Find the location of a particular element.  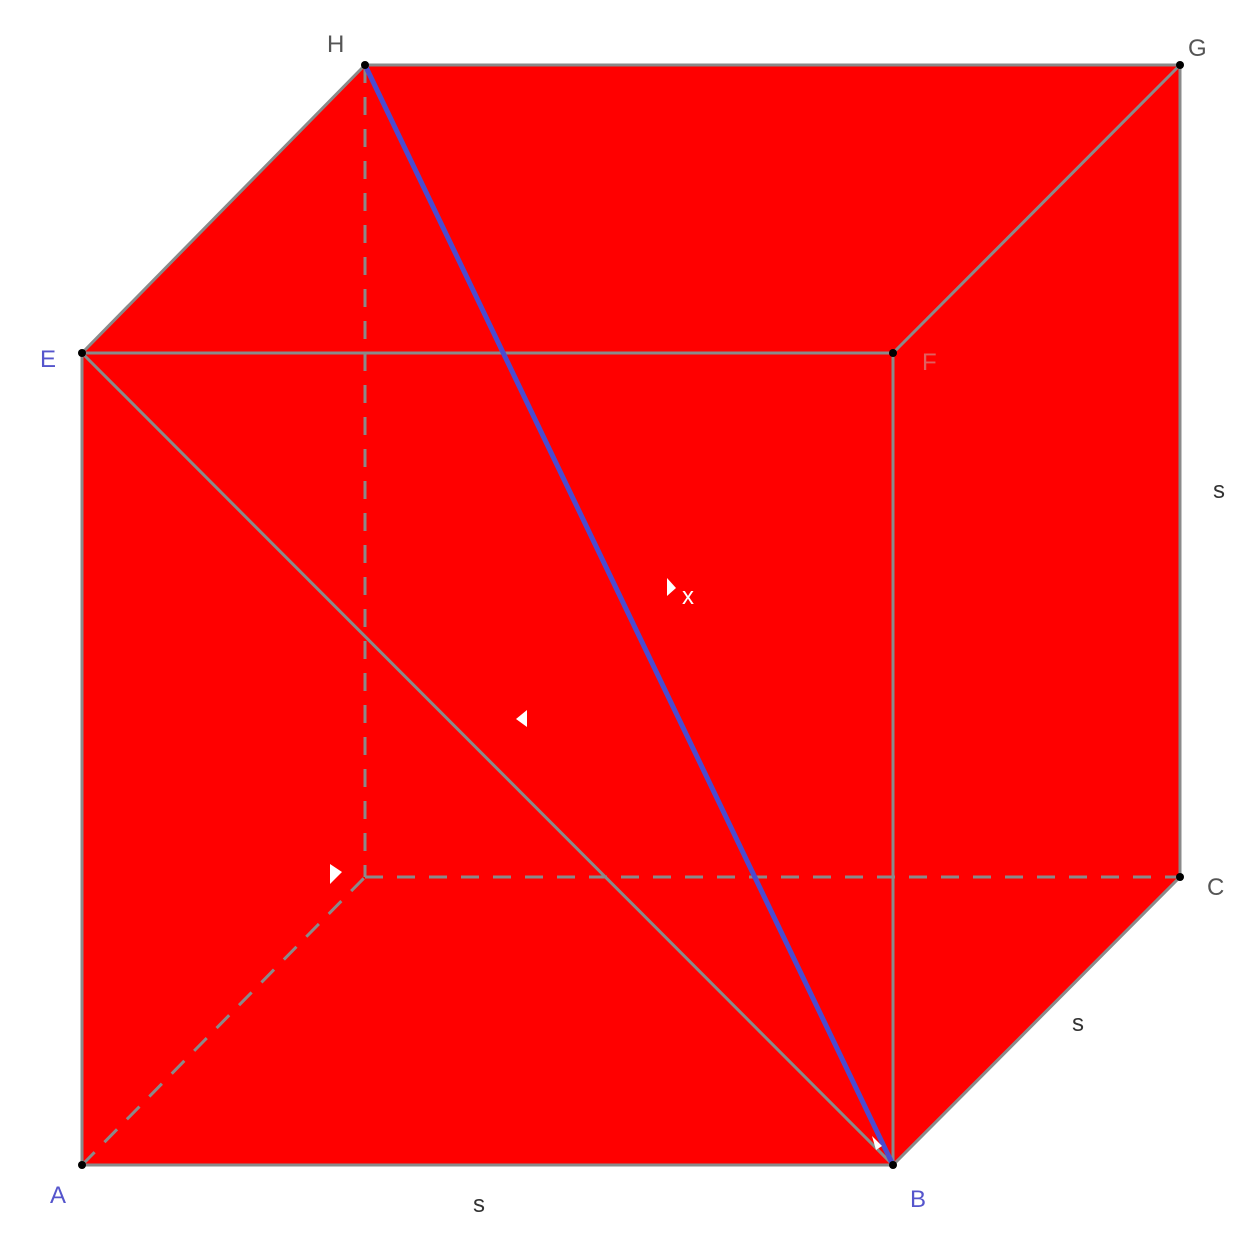

space-diagonal-label: x is located at coordinates (688, 596).